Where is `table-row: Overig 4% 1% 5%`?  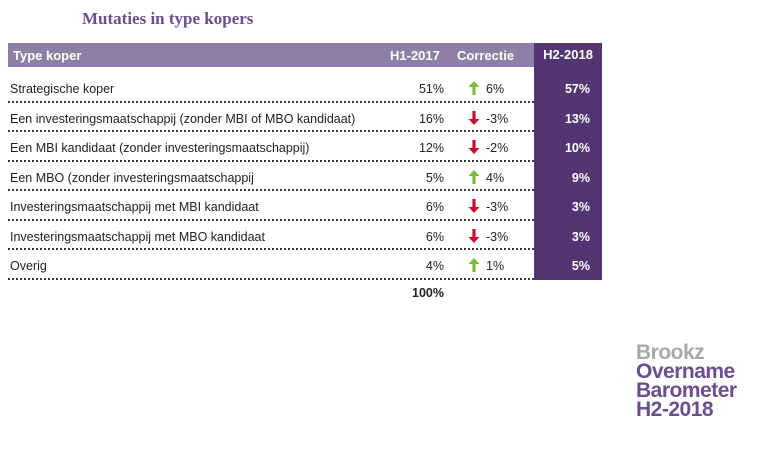
table-row: Overig 4% 1% 5% is located at coordinates (305, 264).